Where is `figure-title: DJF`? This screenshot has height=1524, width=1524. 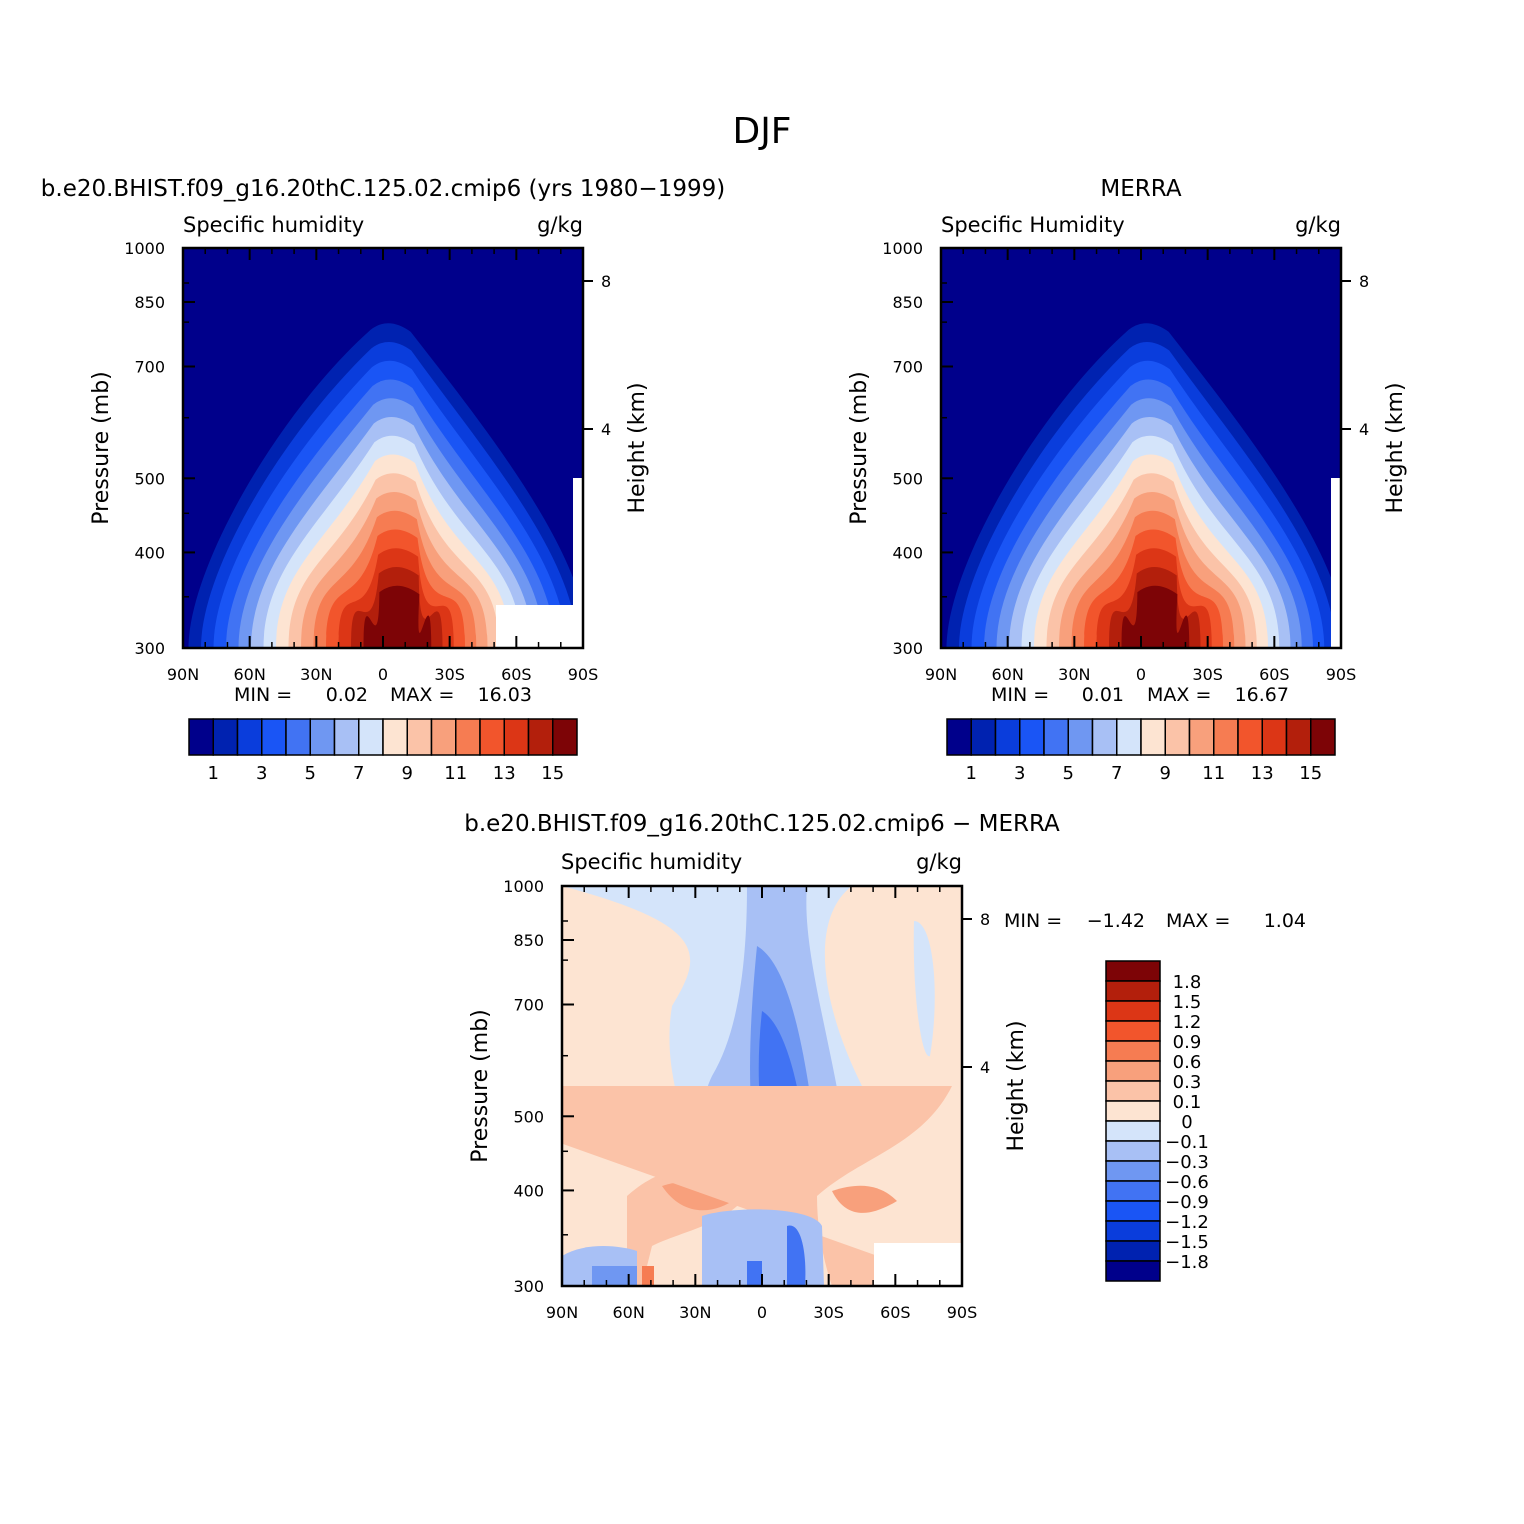 figure-title: DJF is located at coordinates (761, 131).